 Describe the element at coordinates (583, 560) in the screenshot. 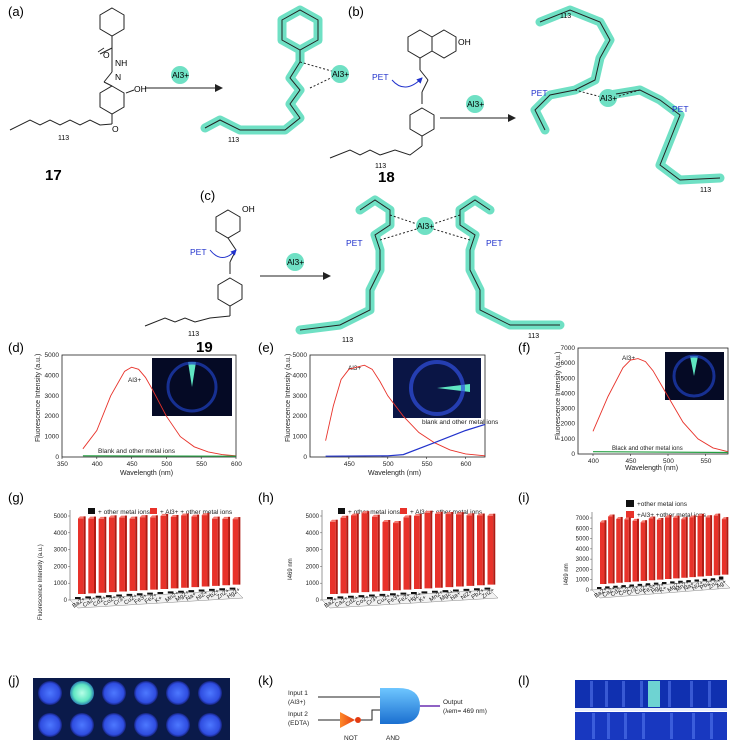

I see `ytick-label-i-3: 3000` at that location.